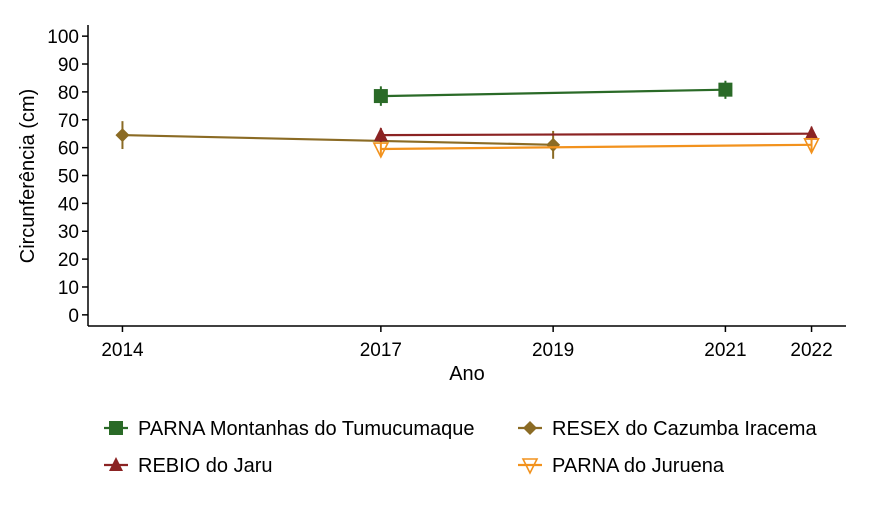 This screenshot has height=508, width=887. What do you see at coordinates (122, 350) in the screenshot?
I see `x-tick-label: 2014` at bounding box center [122, 350].